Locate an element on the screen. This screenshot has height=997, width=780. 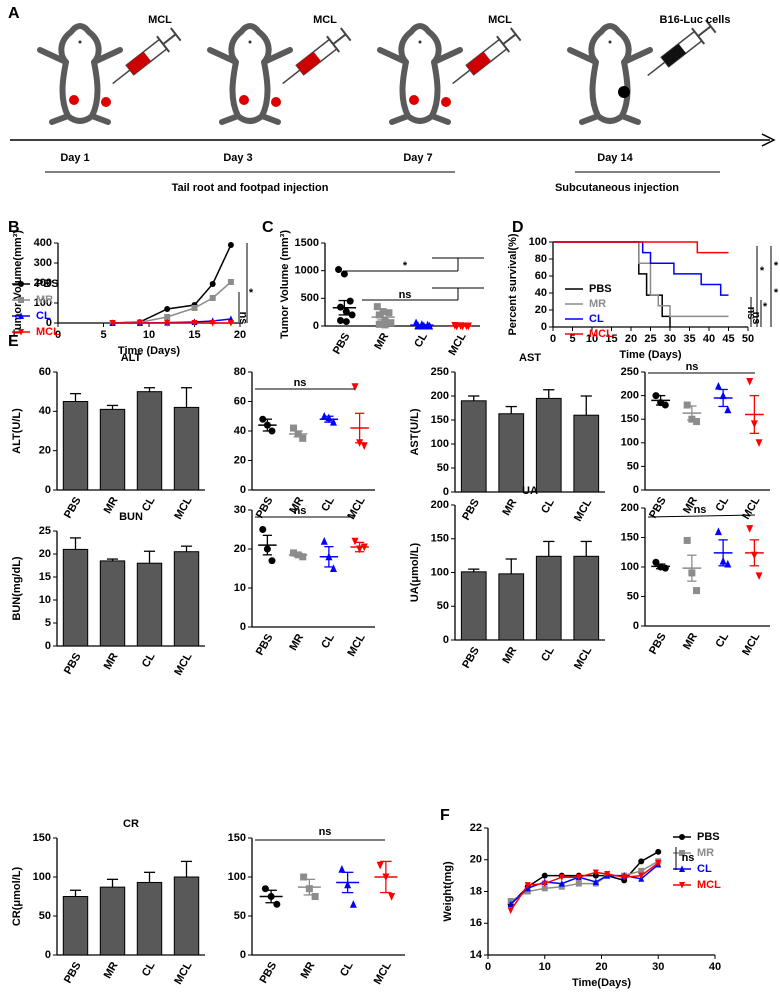
y-tick-label: 15 is located at coordinates (45, 577).